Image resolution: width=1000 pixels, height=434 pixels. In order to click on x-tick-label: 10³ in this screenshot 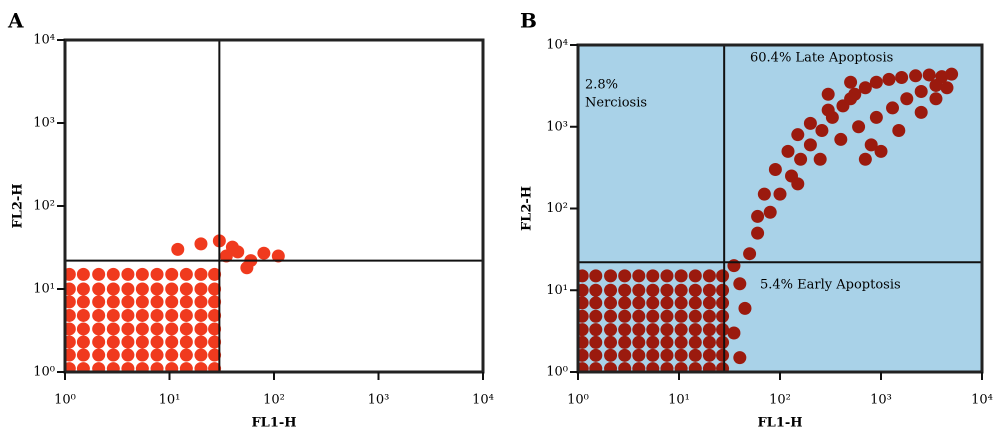, I will do `click(881, 400)`.